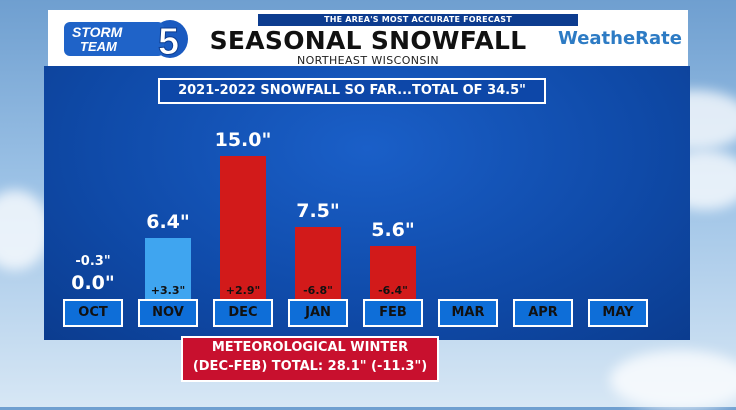  I want to click on month-label-nov: NOV, so click(168, 313).